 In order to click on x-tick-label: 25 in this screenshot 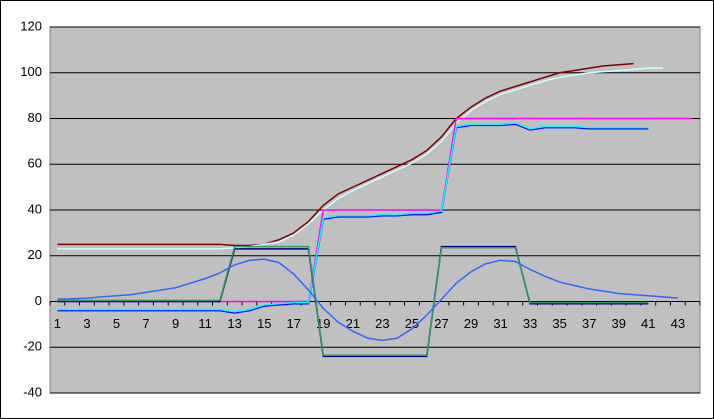, I will do `click(412, 323)`.